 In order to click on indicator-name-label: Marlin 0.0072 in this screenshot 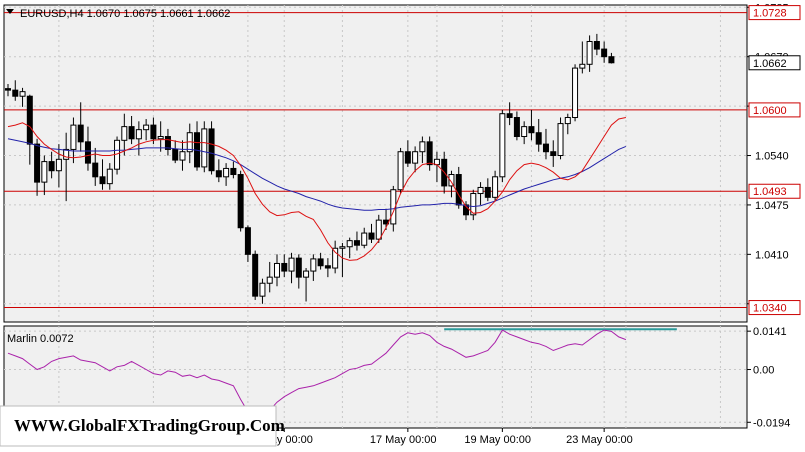, I will do `click(40, 339)`.